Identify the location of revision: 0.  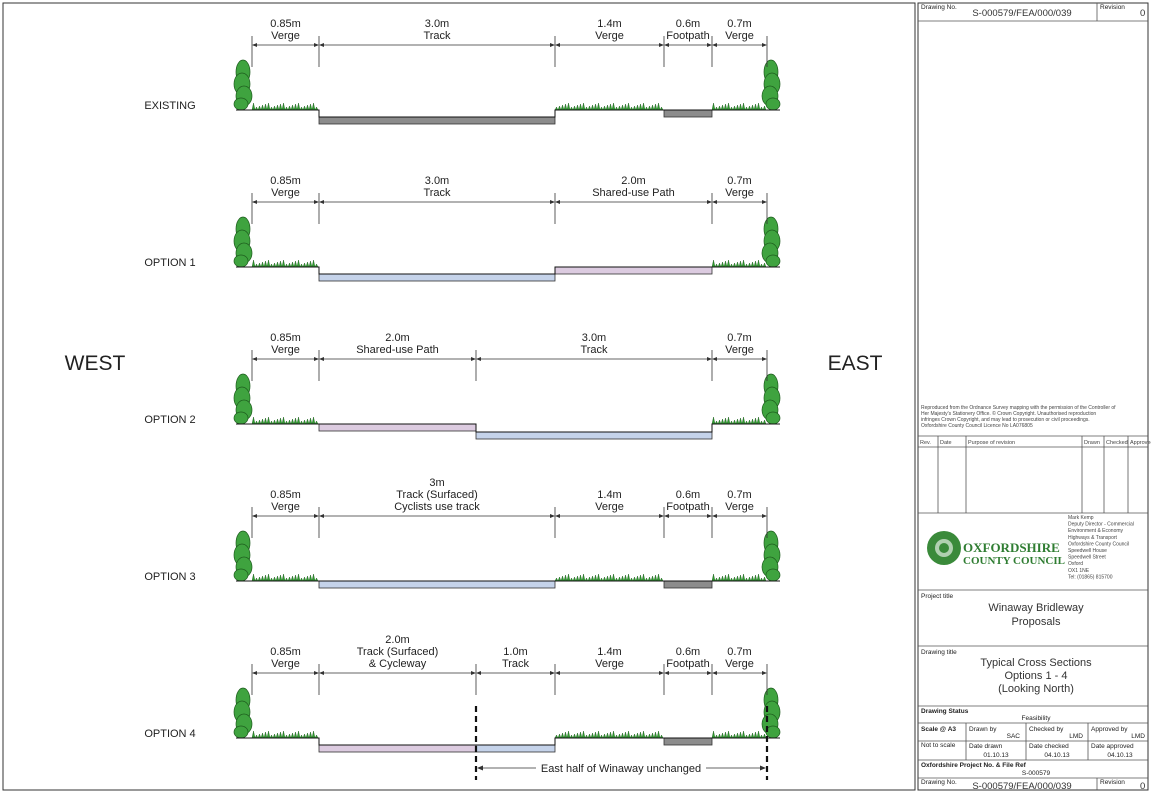
(1142, 13).